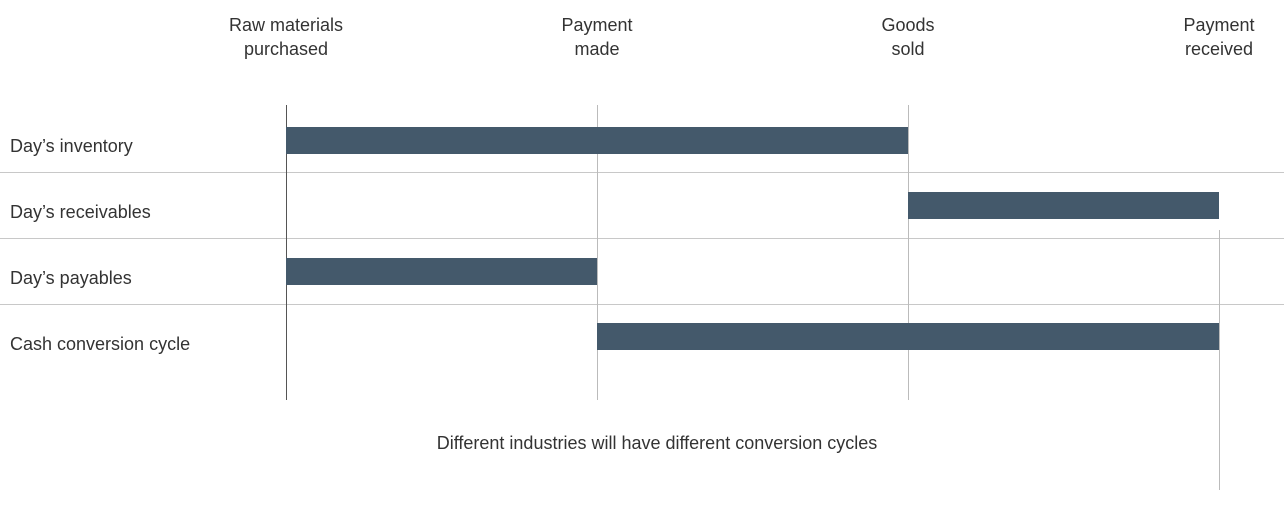 The width and height of the screenshot is (1284, 519). I want to click on milestone-label: purchased, so click(286, 49).